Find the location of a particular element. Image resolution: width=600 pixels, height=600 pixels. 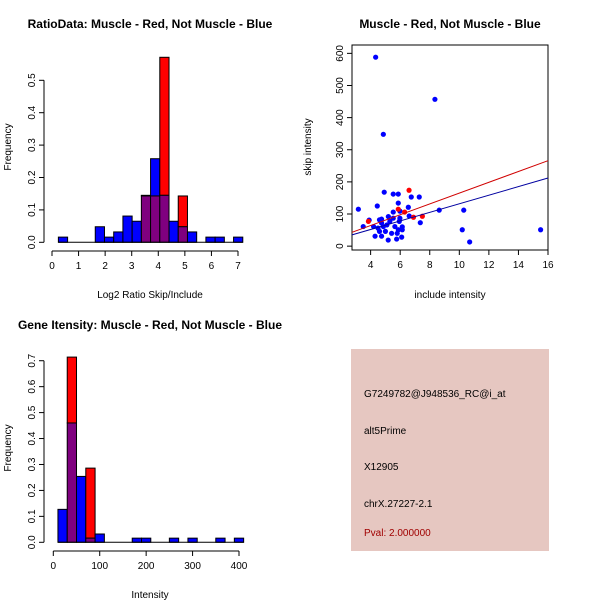

x-tick-label: 1 is located at coordinates (79, 266).